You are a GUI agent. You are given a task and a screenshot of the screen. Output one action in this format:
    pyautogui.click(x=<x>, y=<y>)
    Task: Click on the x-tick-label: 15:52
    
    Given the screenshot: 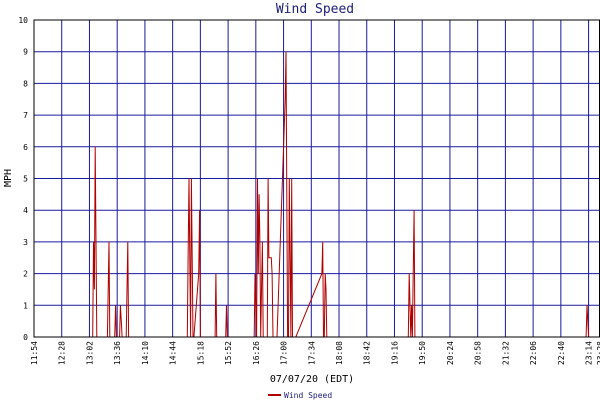 What is the action you would take?
    pyautogui.click(x=228, y=353)
    